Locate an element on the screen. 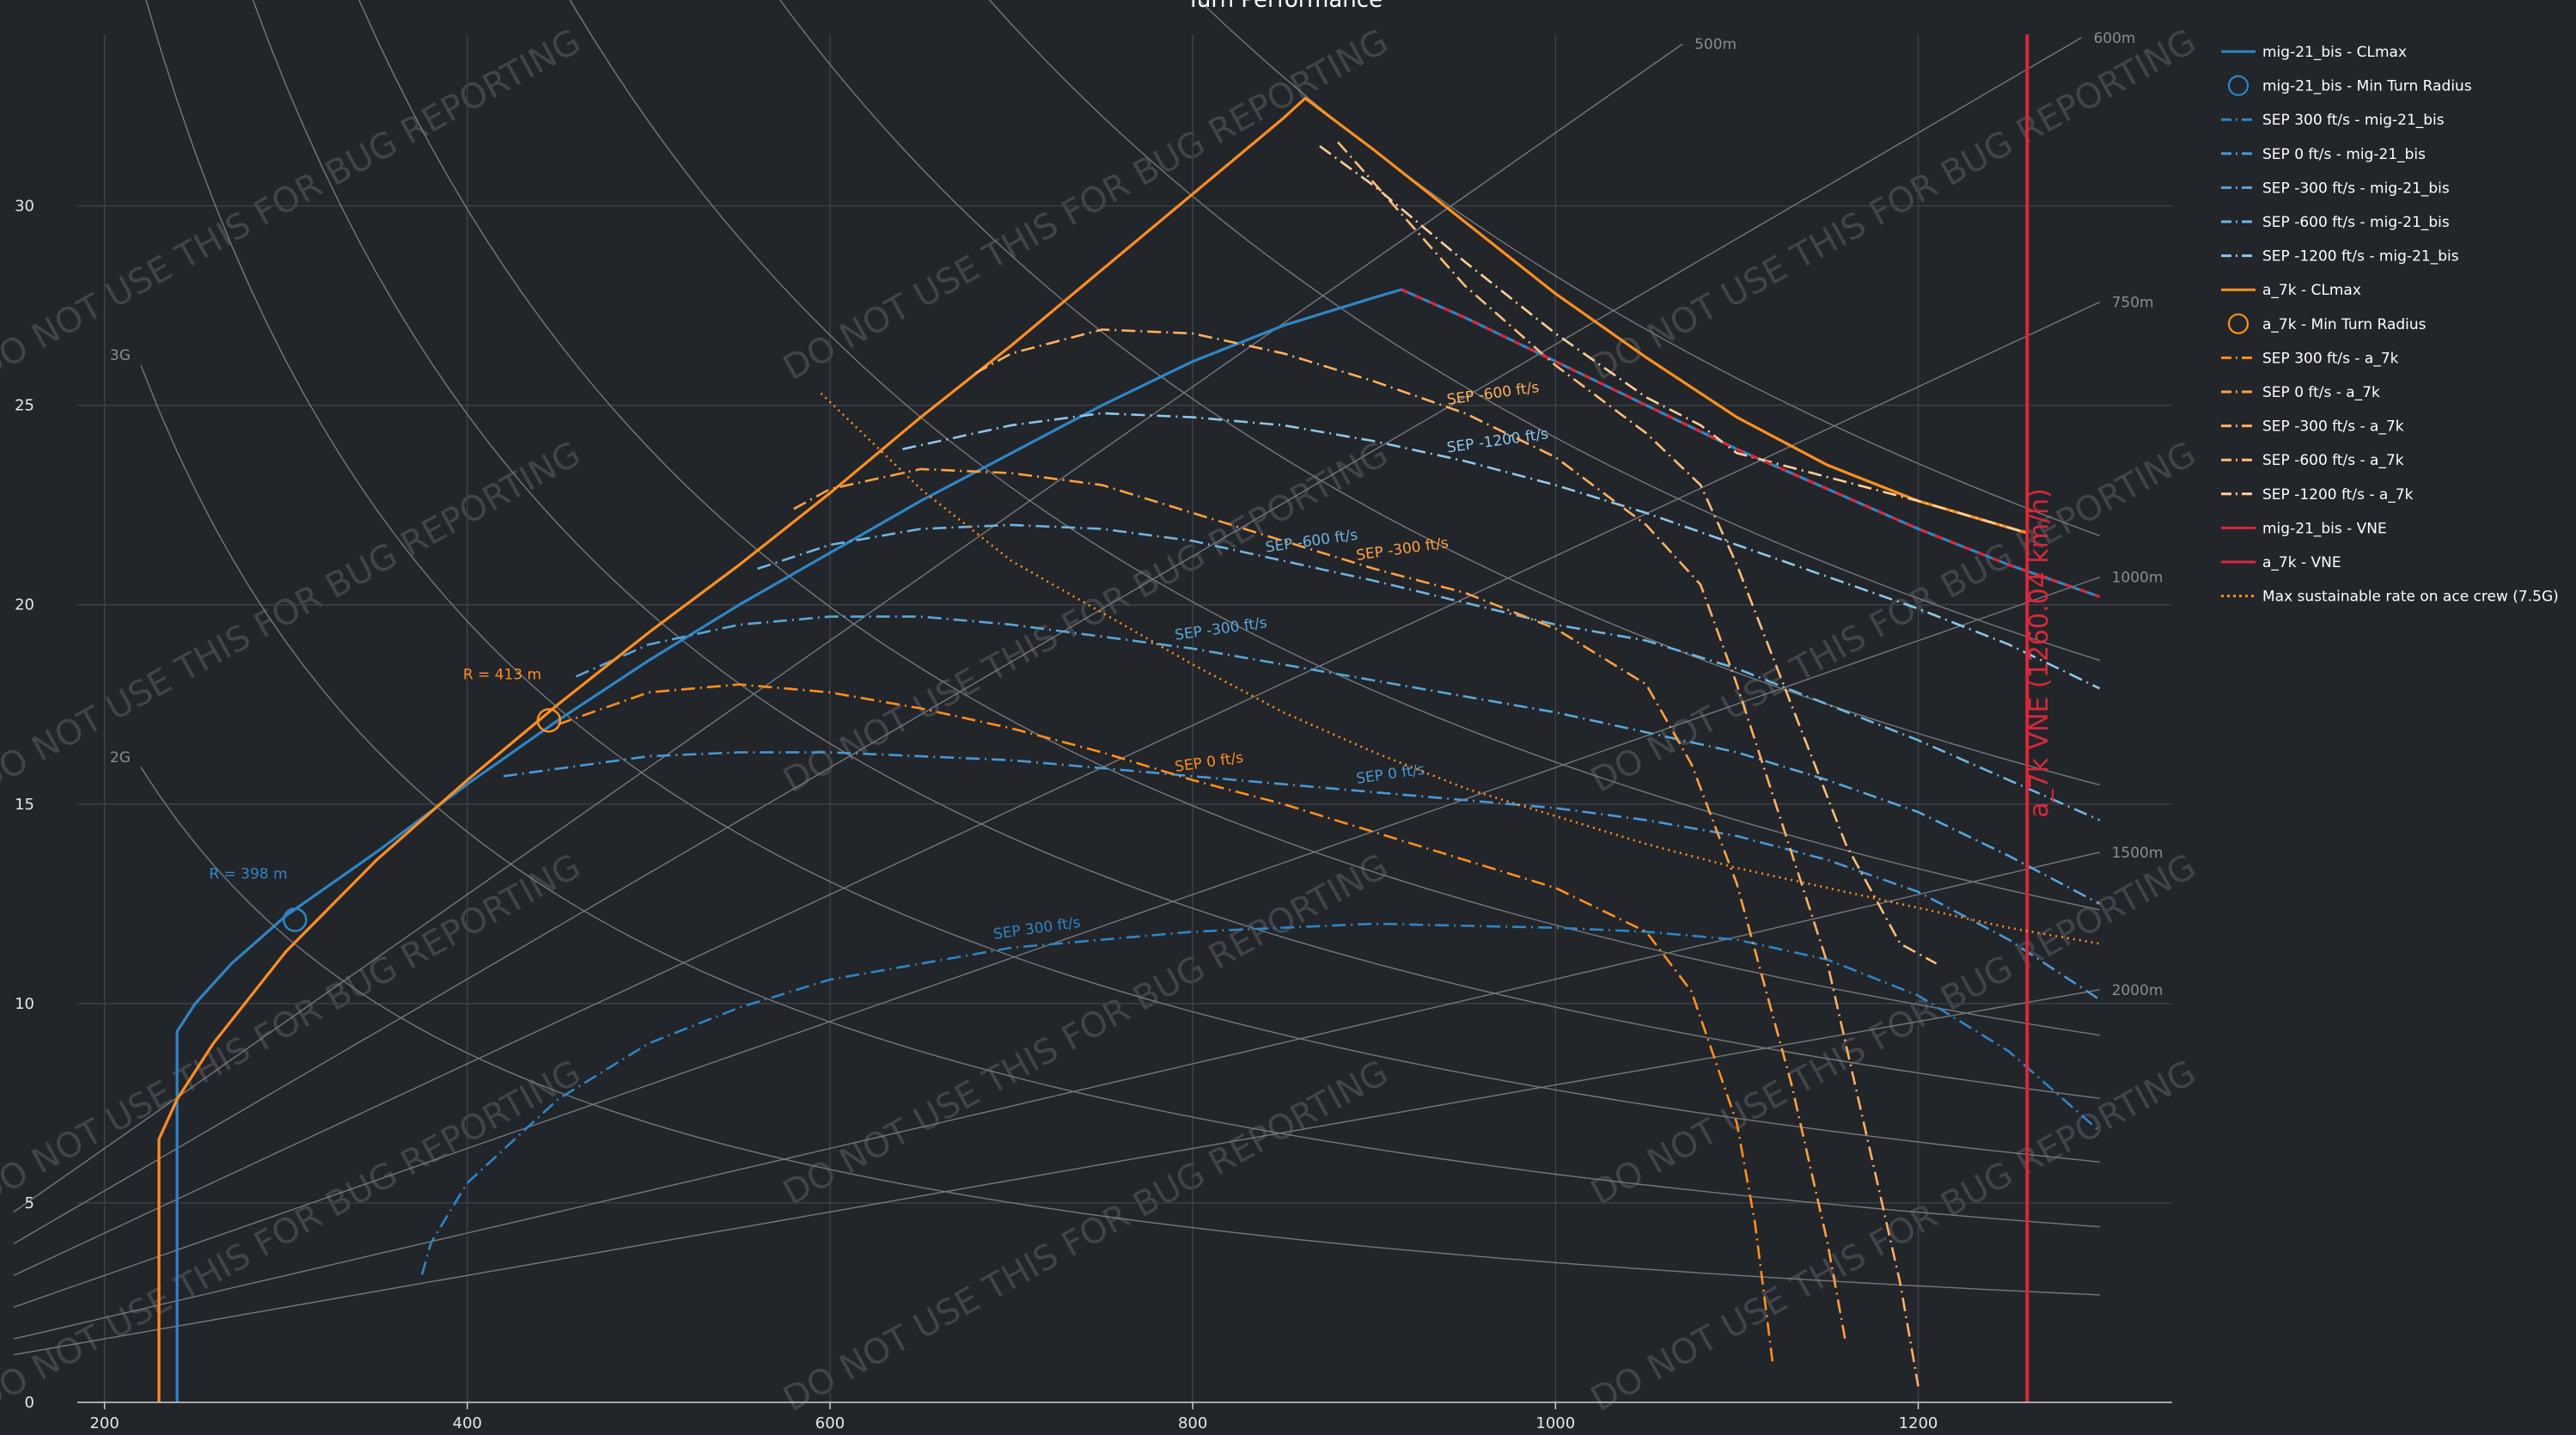 This screenshot has height=1435, width=2576. legend-label: SEP -1200 ft/s - a_7k is located at coordinates (2338, 495).